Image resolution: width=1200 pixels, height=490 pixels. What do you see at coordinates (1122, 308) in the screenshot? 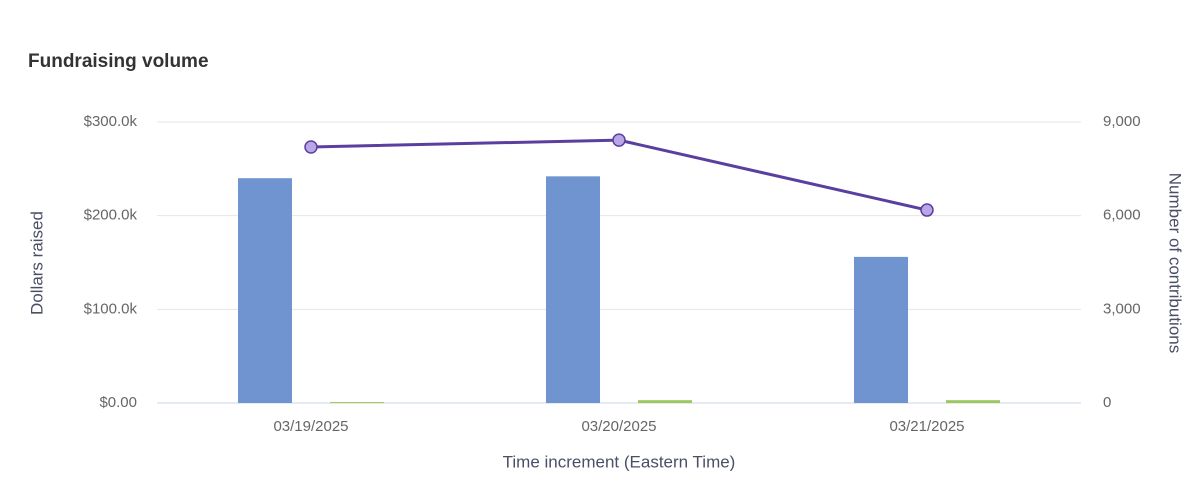
I see `y2-tick-label: 3,000` at bounding box center [1122, 308].